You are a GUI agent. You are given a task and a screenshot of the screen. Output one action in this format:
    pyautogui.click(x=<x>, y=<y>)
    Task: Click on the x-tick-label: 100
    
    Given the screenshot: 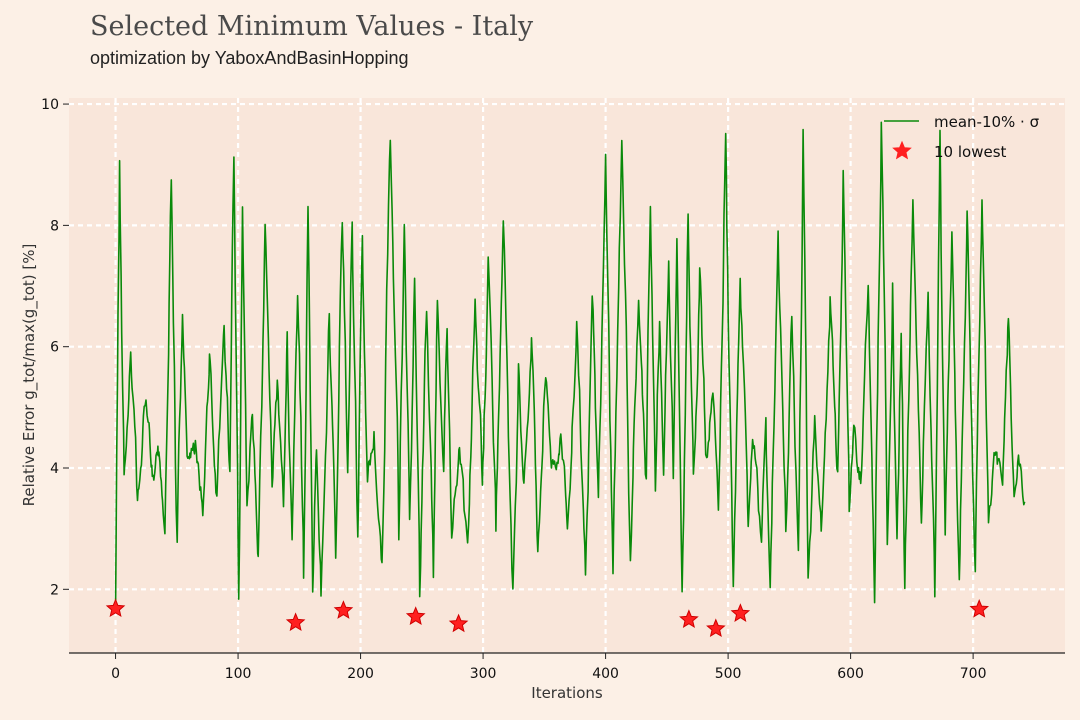 What is the action you would take?
    pyautogui.click(x=238, y=674)
    